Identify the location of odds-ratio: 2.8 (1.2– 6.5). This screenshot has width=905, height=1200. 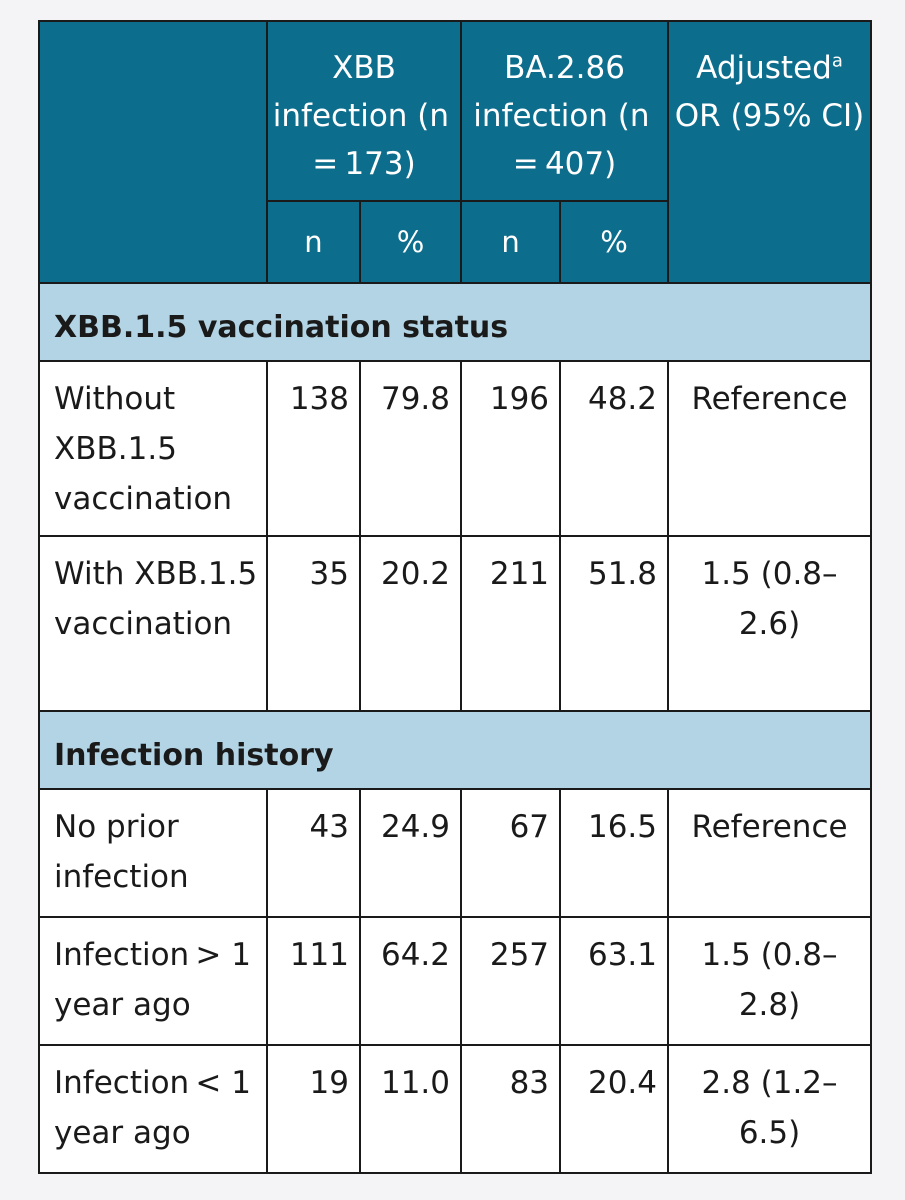
(770, 1109).